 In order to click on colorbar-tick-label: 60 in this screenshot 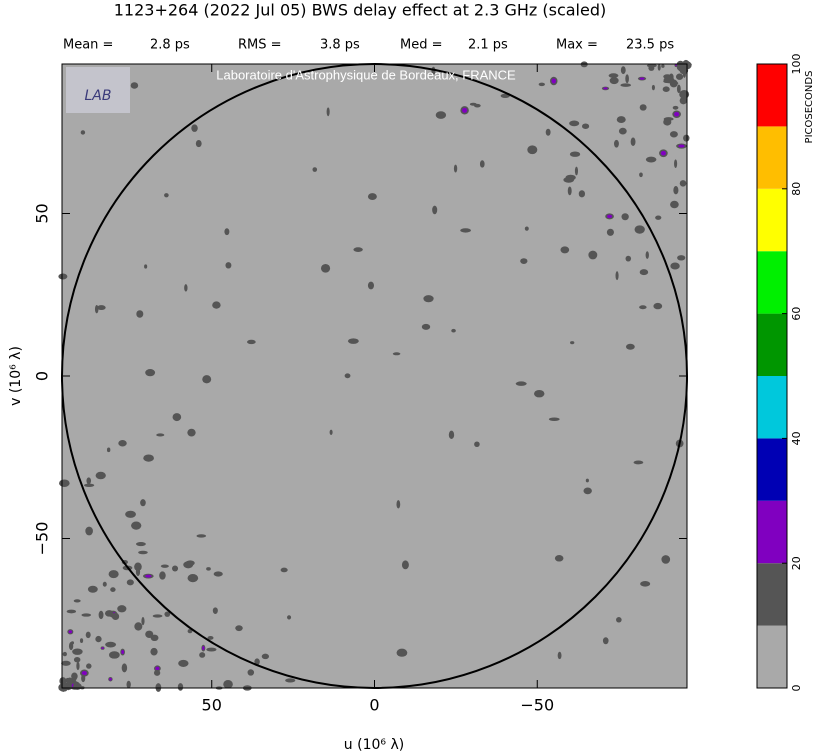, I will do `click(796, 314)`.